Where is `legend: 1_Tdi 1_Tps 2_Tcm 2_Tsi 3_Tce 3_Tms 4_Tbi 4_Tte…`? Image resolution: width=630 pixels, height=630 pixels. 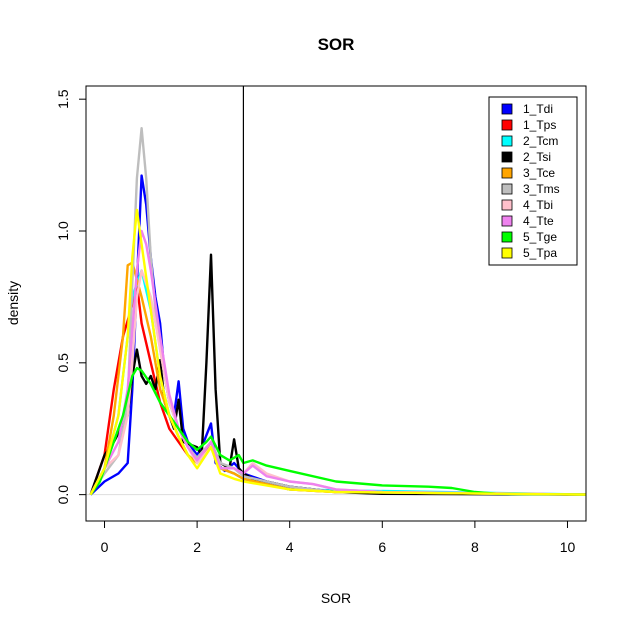
legend: 1_Tdi 1_Tps 2_Tcm 2_Tsi 3_Tce 3_Tms 4_Tbi 4_Tte… is located at coordinates (533, 181).